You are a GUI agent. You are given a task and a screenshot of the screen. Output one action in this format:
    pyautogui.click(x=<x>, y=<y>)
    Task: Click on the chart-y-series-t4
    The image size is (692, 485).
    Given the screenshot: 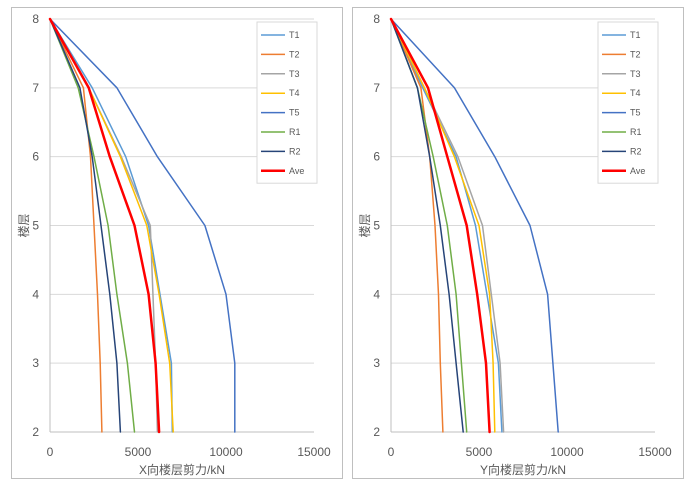 What is the action you would take?
    pyautogui.click(x=443, y=225)
    